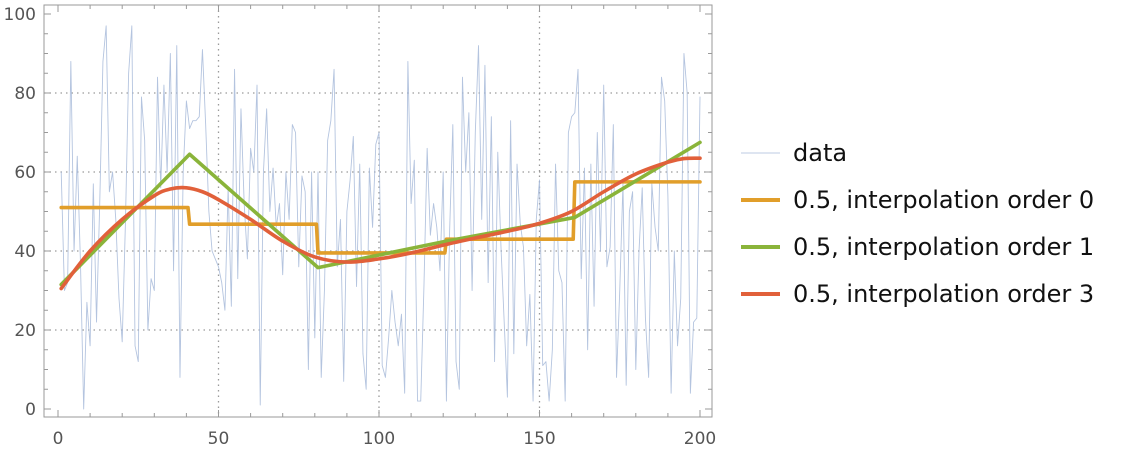 This screenshot has width=1130, height=450. Describe the element at coordinates (219, 439) in the screenshot. I see `x-tick-label: 50` at that location.